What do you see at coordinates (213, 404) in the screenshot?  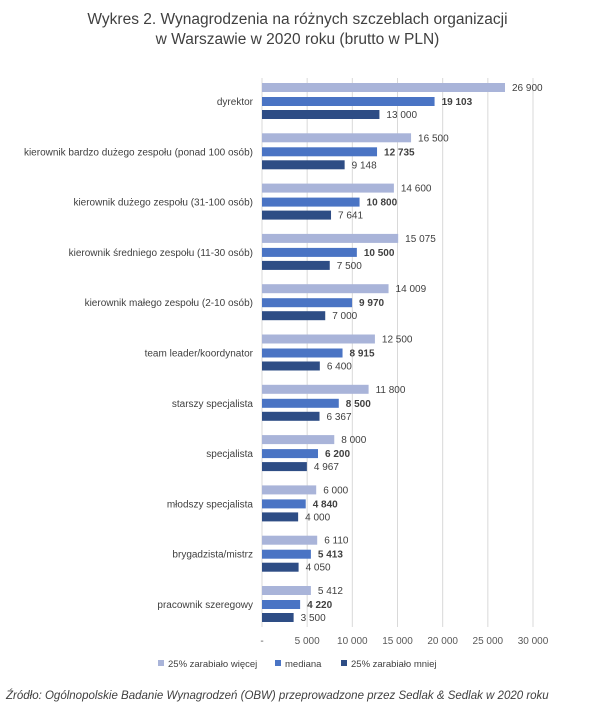 I see `category-label: starszy specjalista` at bounding box center [213, 404].